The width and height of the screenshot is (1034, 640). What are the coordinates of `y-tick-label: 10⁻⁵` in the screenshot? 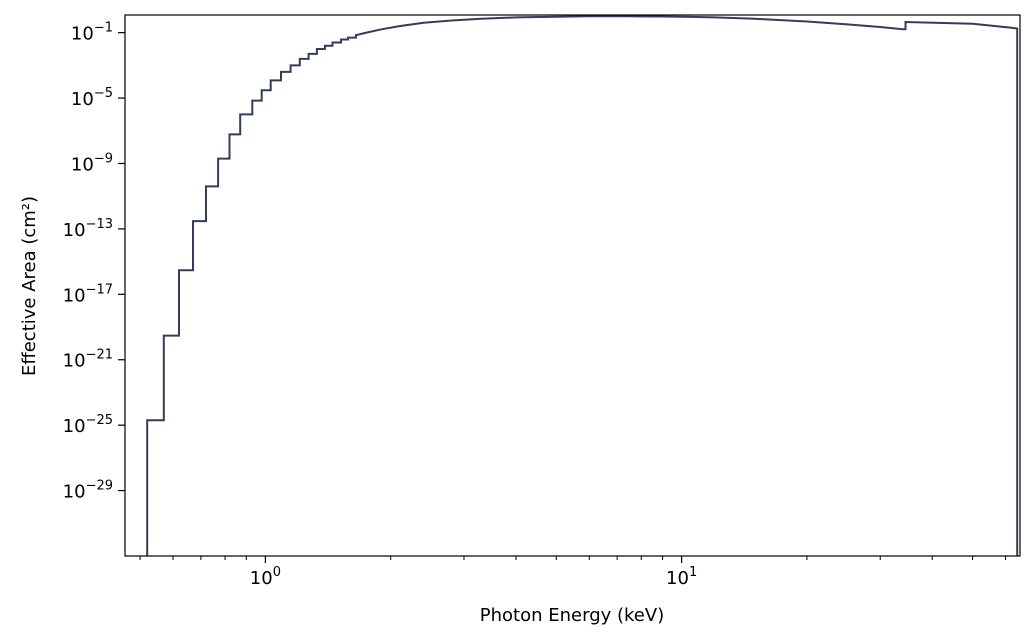 It's located at (92, 98).